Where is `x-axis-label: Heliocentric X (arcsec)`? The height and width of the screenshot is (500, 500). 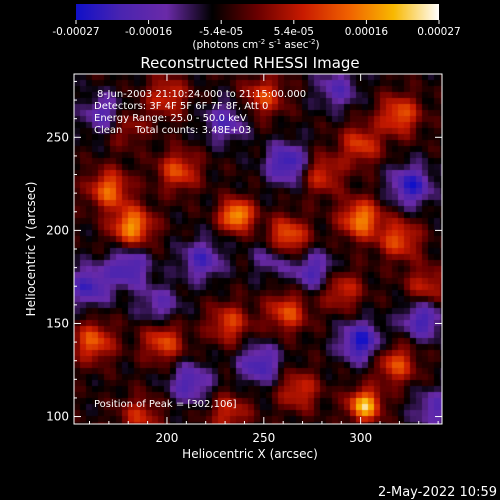 x-axis-label: Heliocentric X (arcsec) is located at coordinates (250, 454).